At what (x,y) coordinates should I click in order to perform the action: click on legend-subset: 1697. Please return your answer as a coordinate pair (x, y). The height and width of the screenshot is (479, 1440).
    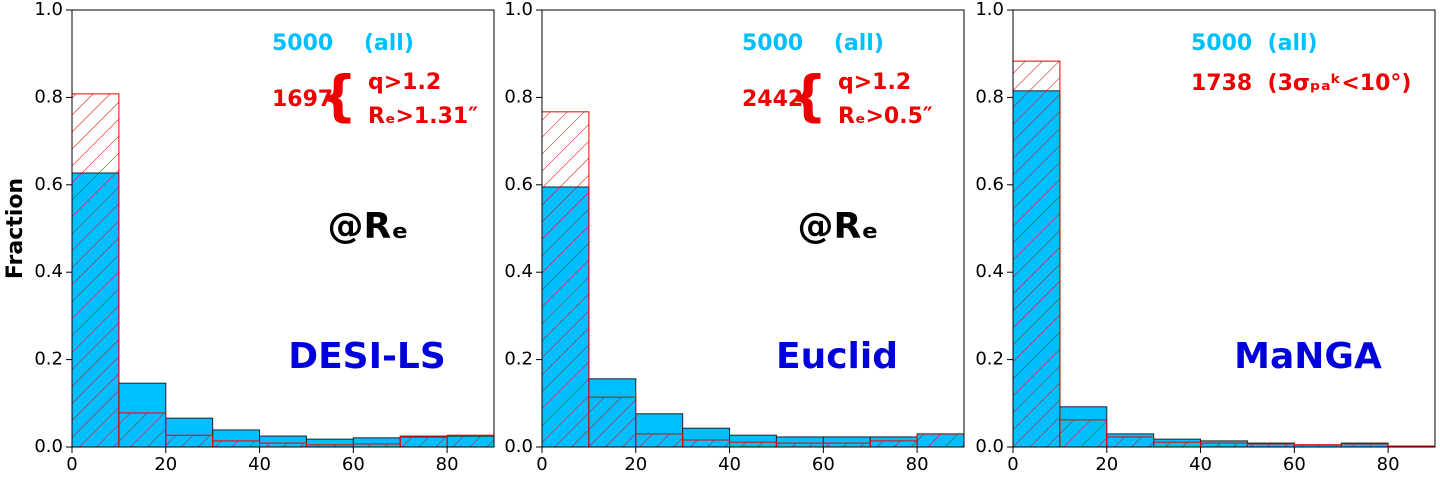
    Looking at the image, I should click on (302, 99).